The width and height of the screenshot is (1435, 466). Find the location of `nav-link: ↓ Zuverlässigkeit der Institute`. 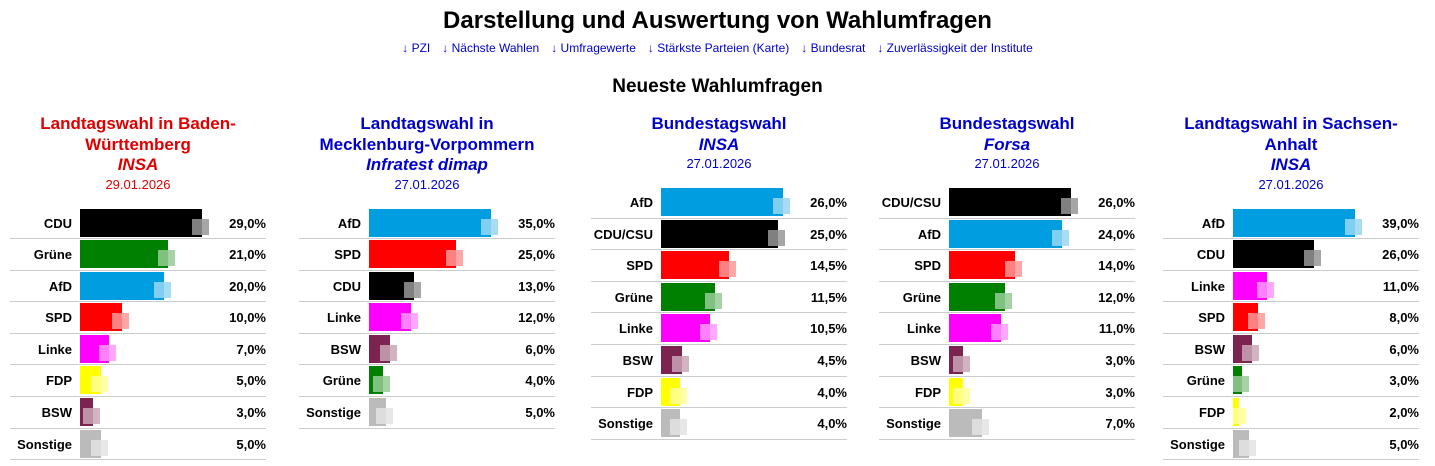

nav-link: ↓ Zuverlässigkeit der Institute is located at coordinates (955, 48).